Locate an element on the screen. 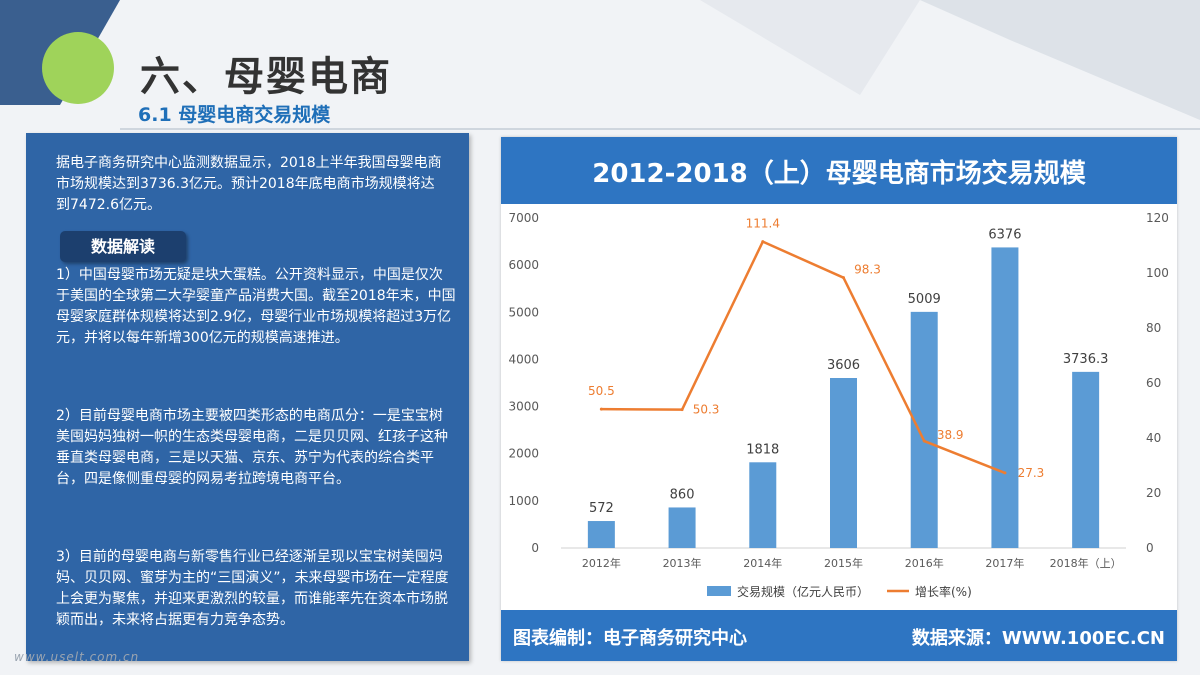 The width and height of the screenshot is (1200, 675). line-data-label: 27.3 is located at coordinates (1031, 473).